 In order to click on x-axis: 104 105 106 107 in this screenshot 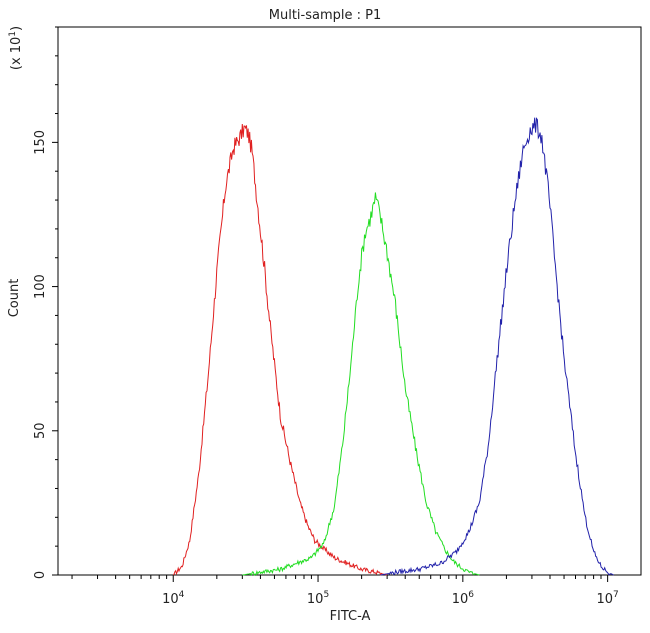, I will do `click(345, 591)`.